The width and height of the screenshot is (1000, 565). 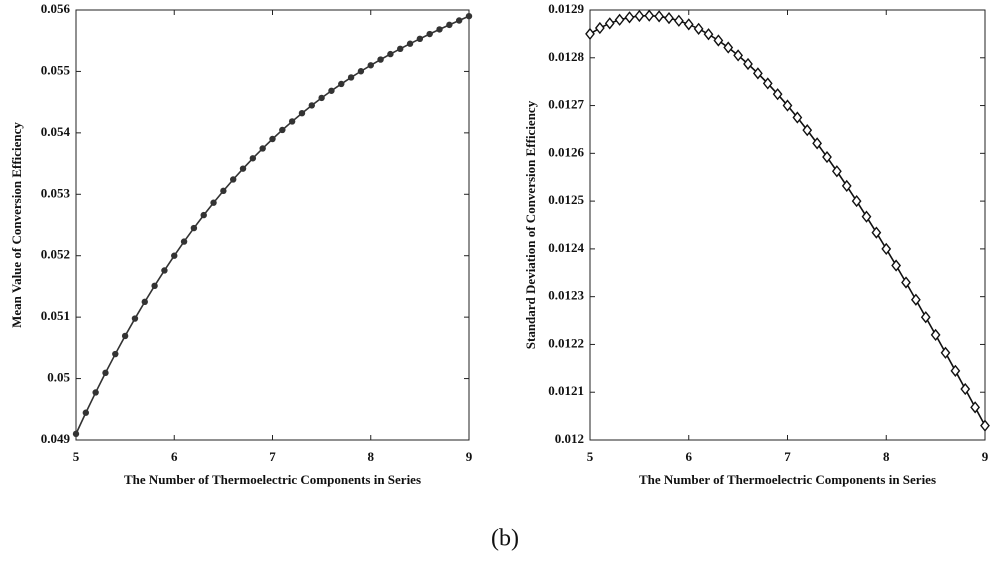 What do you see at coordinates (566, 247) in the screenshot?
I see `y-tick-label: 0.0124` at bounding box center [566, 247].